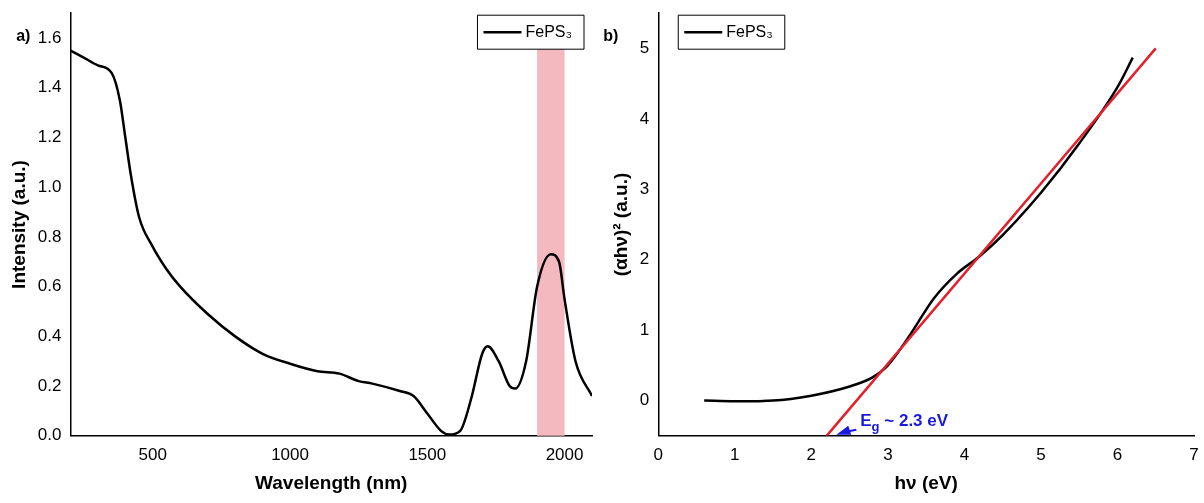  I want to click on y-tick-label: 0.2, so click(49, 385).